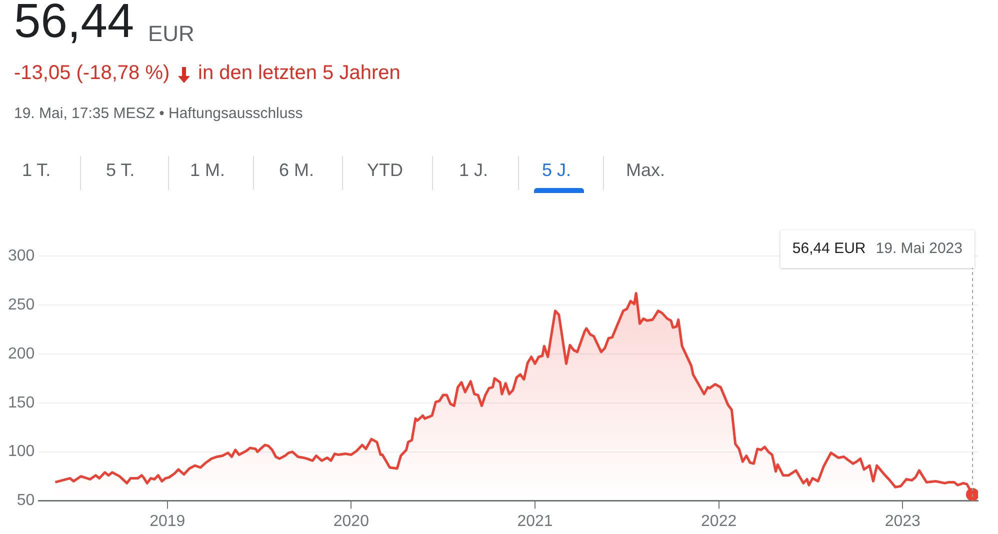 The height and width of the screenshot is (534, 998). Describe the element at coordinates (829, 249) in the screenshot. I see `annotation: 56,44 EUR` at that location.